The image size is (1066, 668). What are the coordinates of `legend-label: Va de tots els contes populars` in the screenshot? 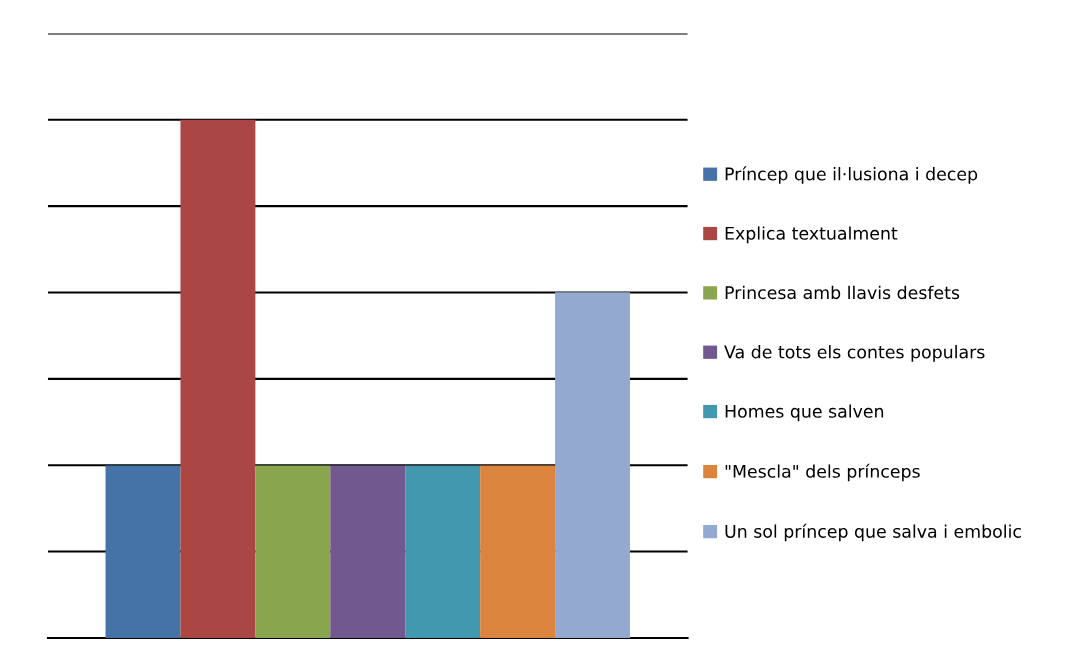 It's located at (854, 353).